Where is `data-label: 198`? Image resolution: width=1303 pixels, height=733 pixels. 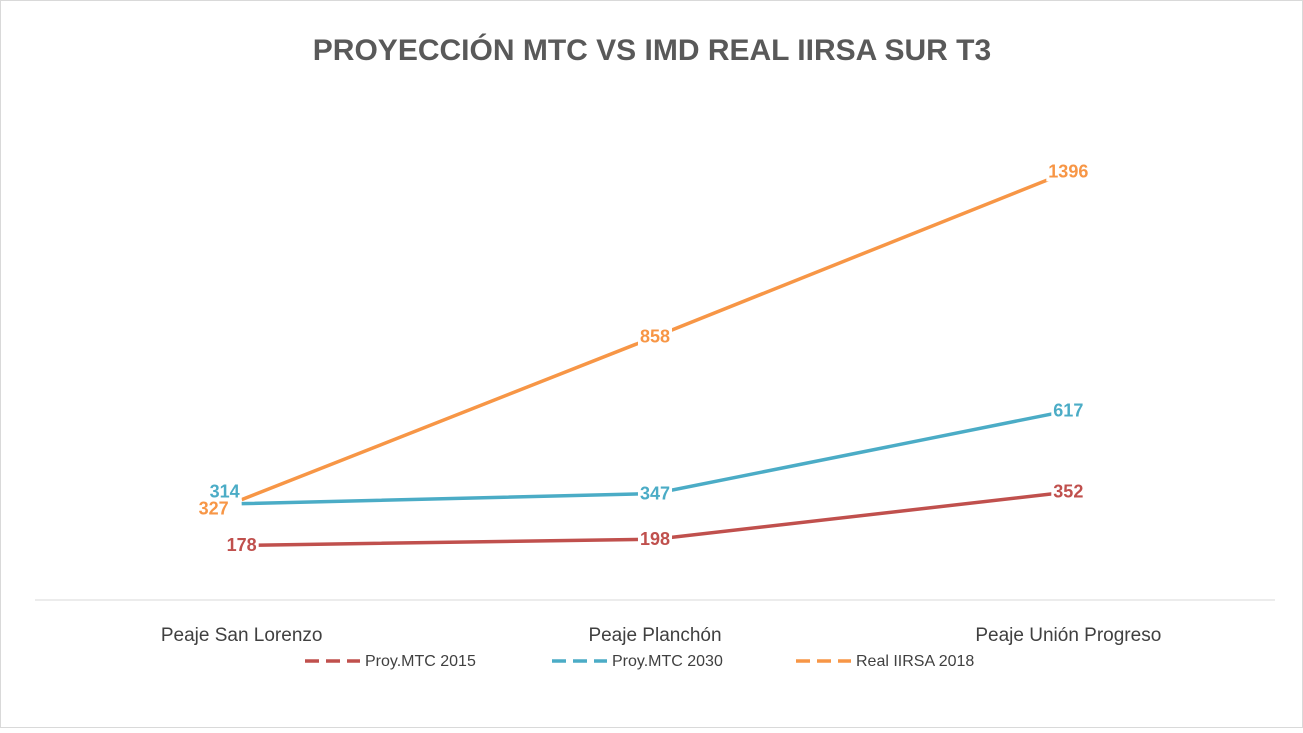
data-label: 198 is located at coordinates (655, 539).